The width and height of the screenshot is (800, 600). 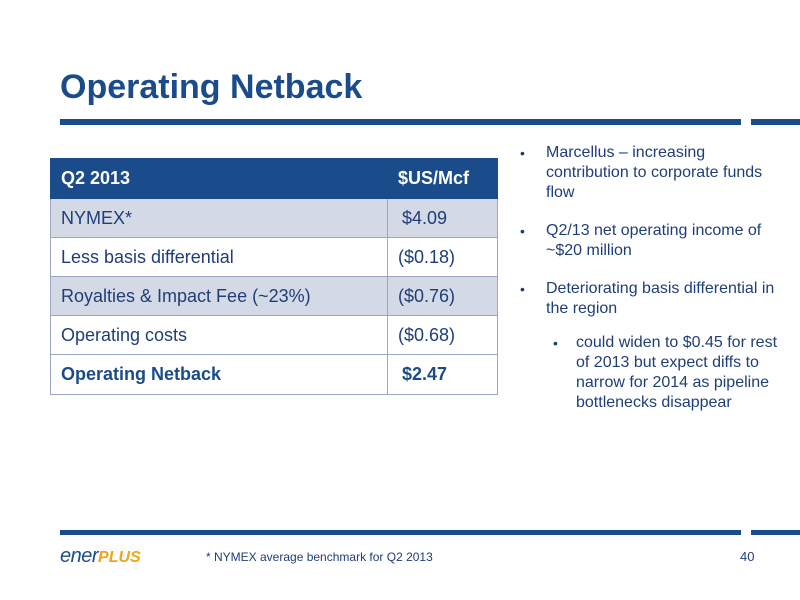 What do you see at coordinates (775, 122) in the screenshot?
I see `top-rule-accent` at bounding box center [775, 122].